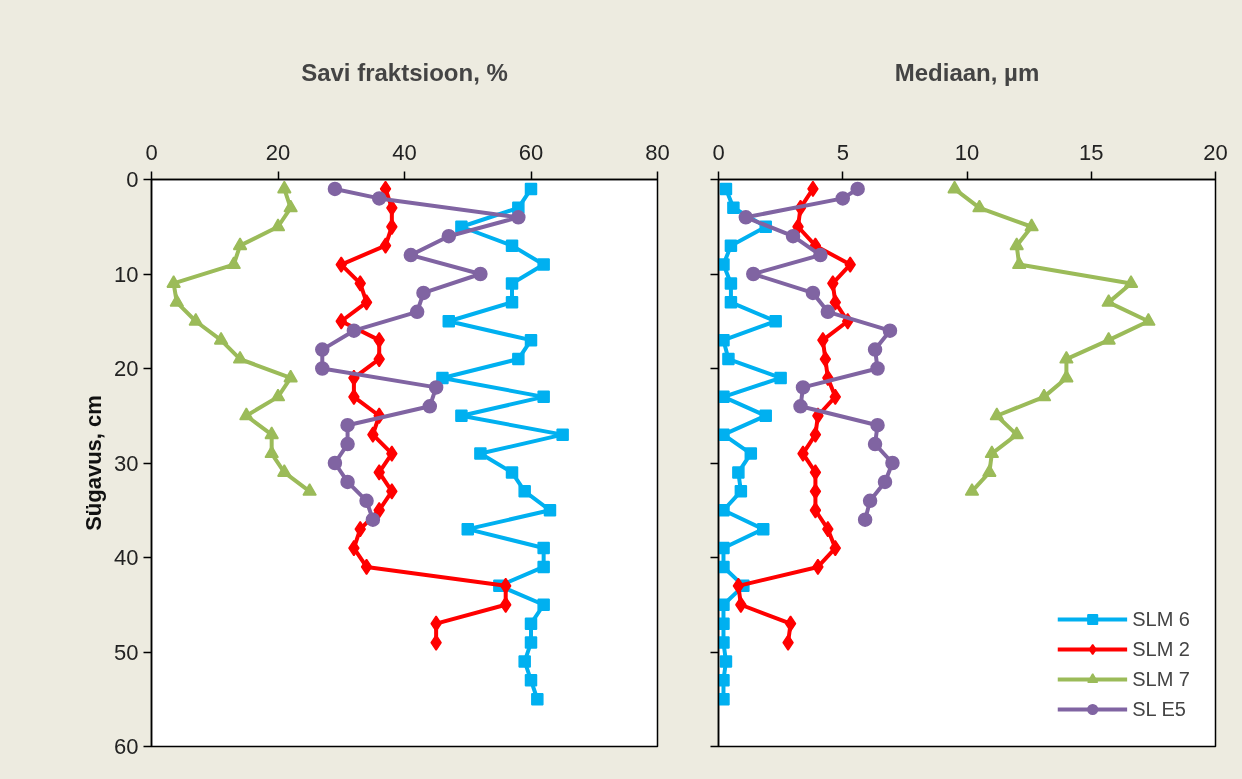  What do you see at coordinates (126, 557) in the screenshot?
I see `y-tick-label: 40` at bounding box center [126, 557].